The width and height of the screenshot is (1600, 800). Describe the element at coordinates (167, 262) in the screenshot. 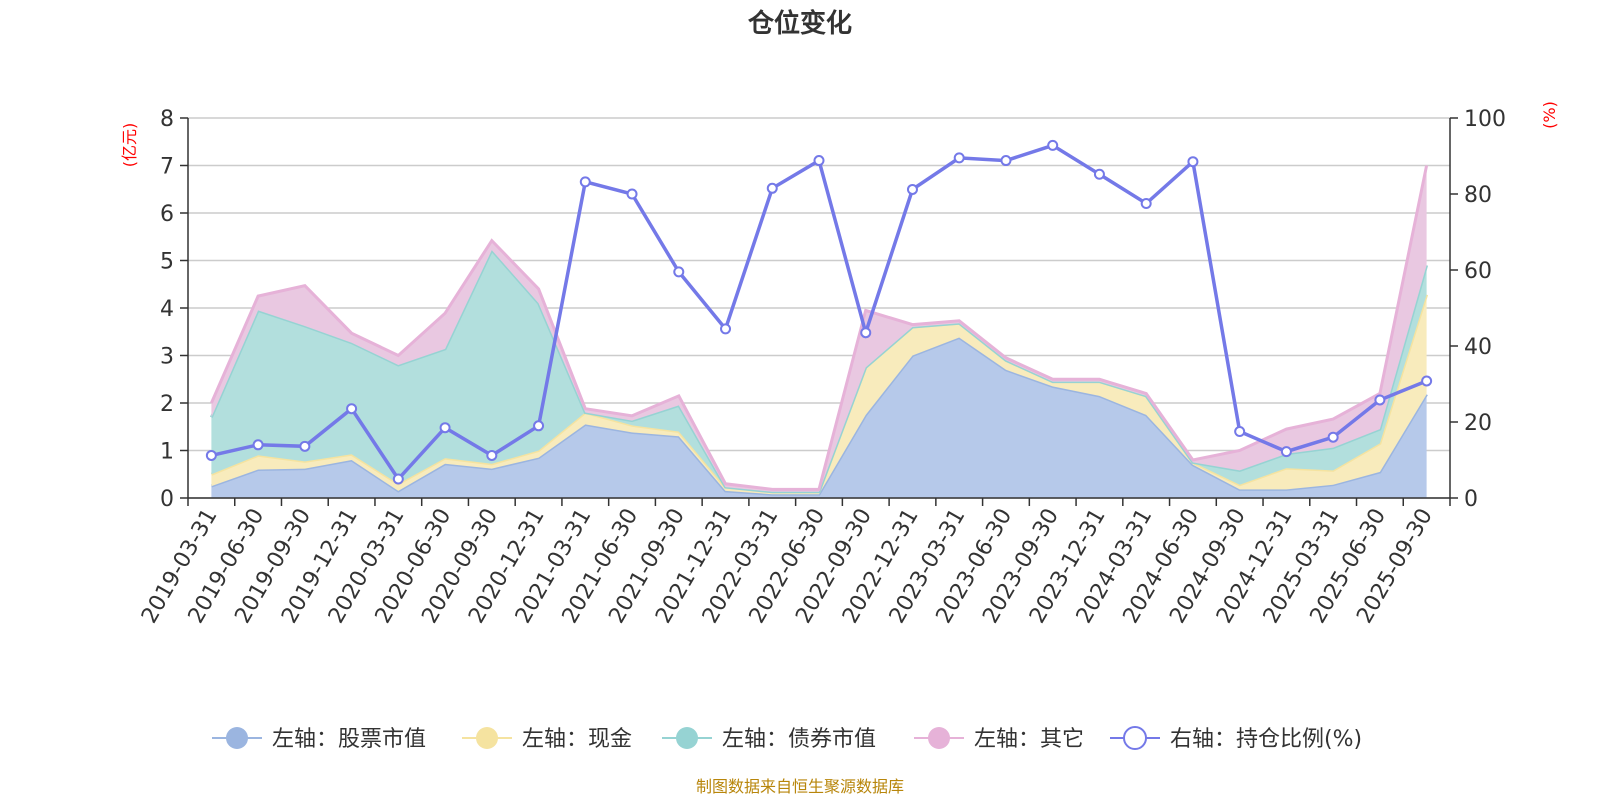

I see `left-tick-label: 5` at that location.